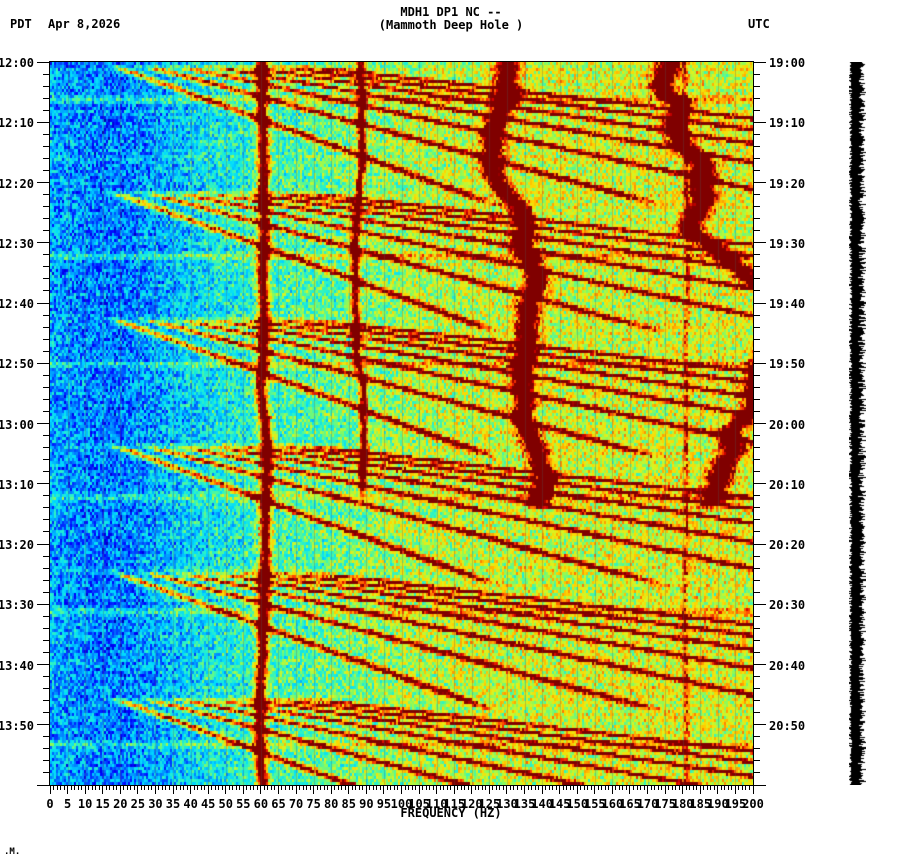 This screenshot has width=902, height=864. What do you see at coordinates (594, 804) in the screenshot?
I see `freq-tick-label: 155` at bounding box center [594, 804].